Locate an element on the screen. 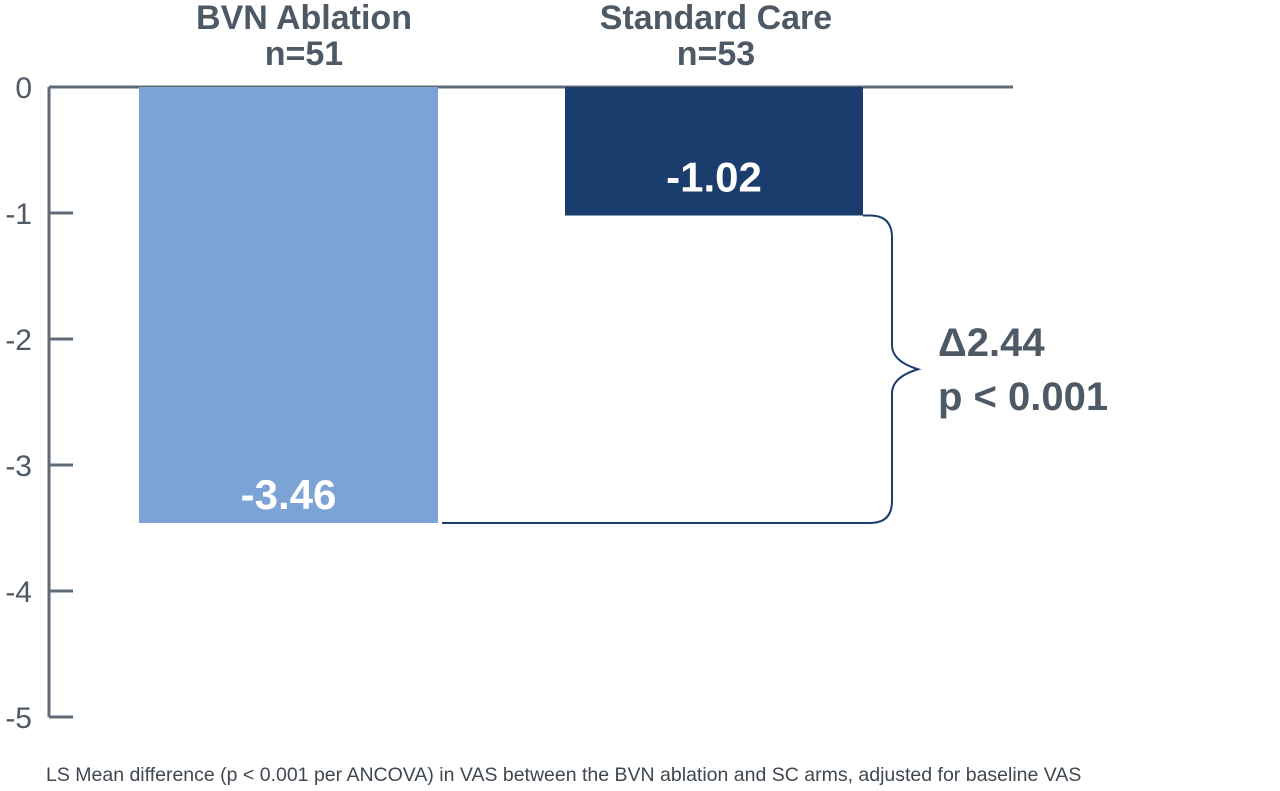  category-label-bvn-ablation: BVN Ablation n=51 is located at coordinates (304, 36).